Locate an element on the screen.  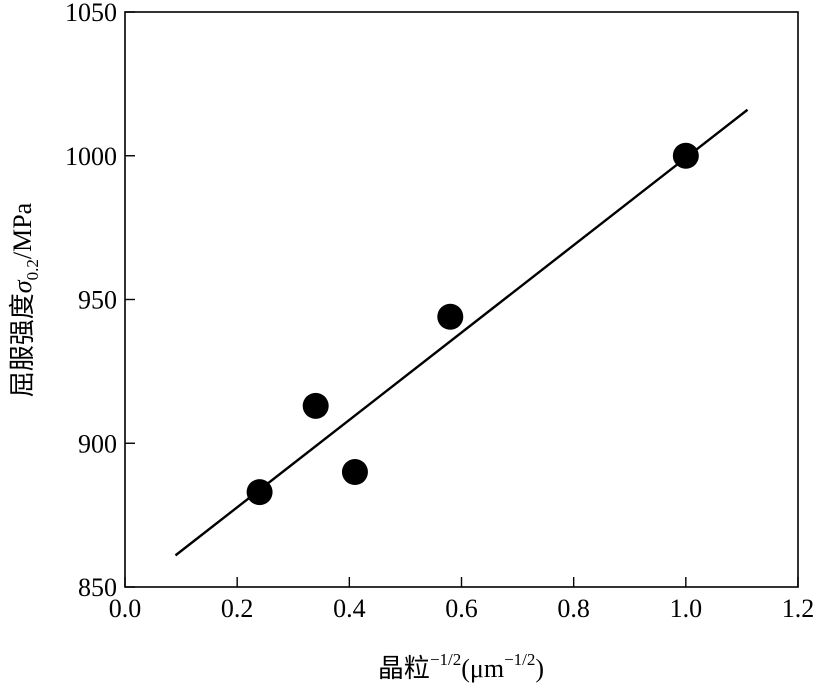
x-tick-label: 0.4 is located at coordinates (349, 608).